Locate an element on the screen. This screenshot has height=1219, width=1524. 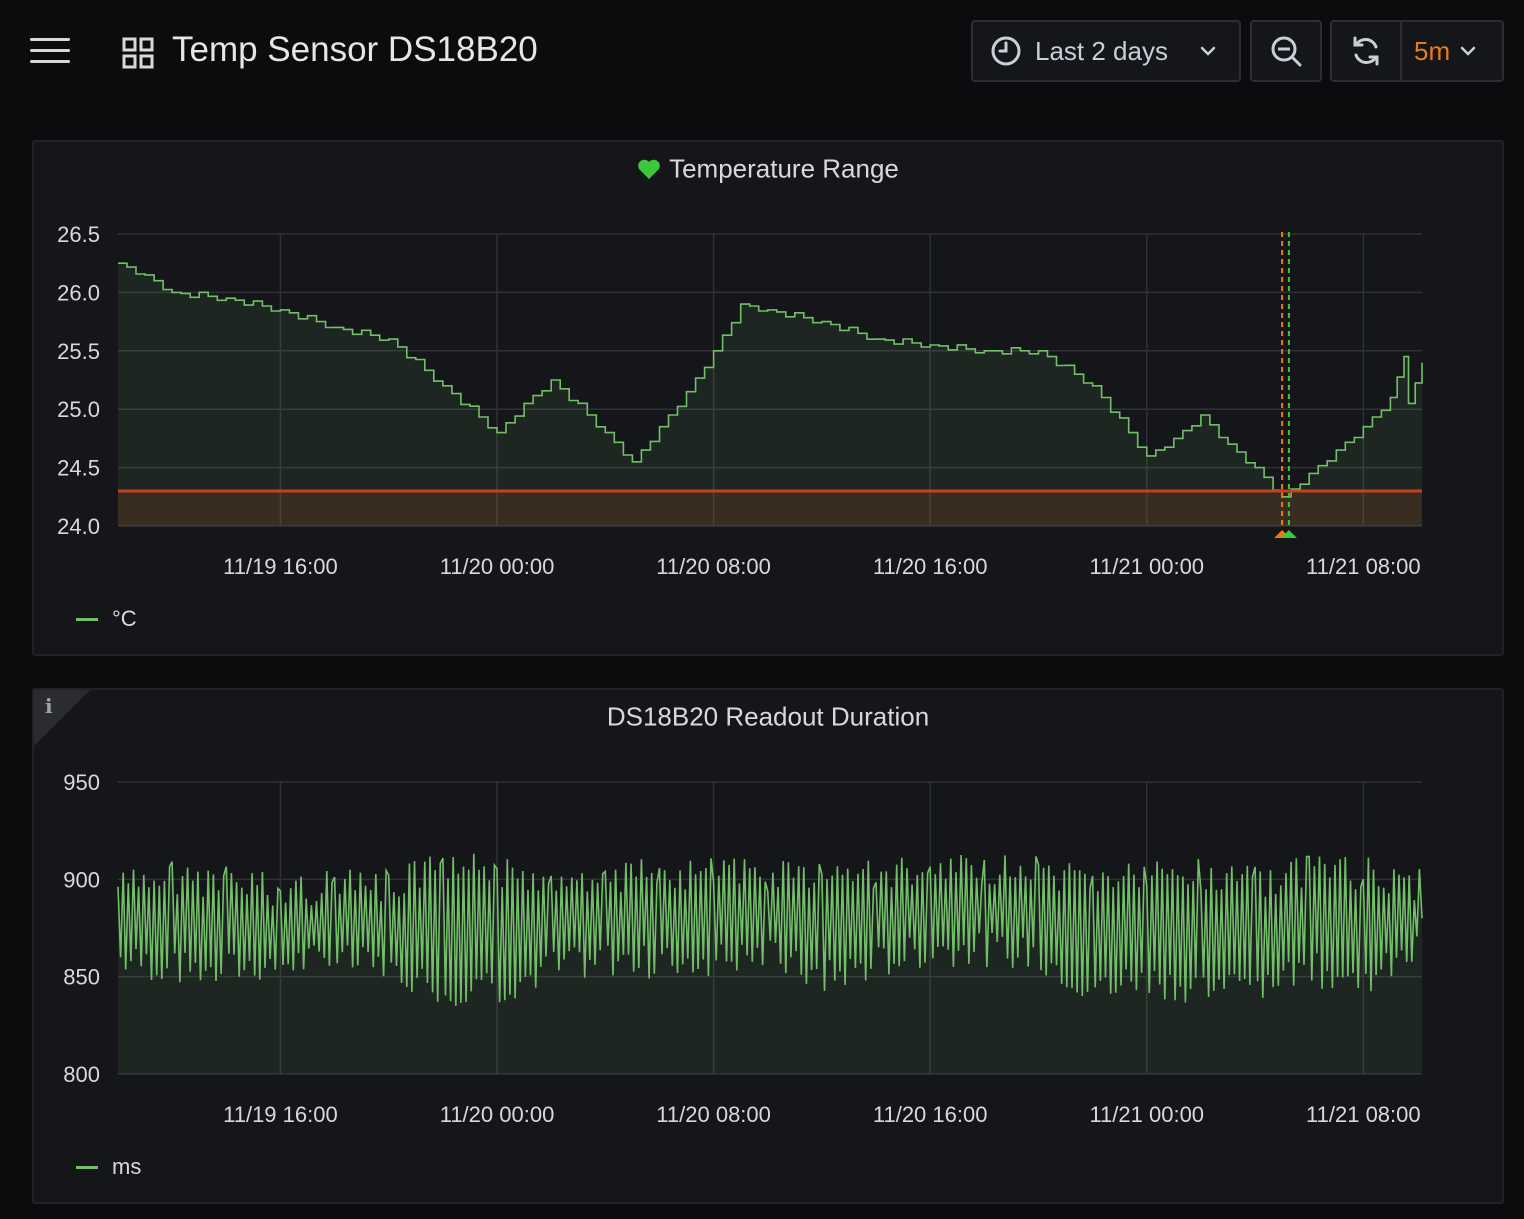
zoom-out-button is located at coordinates (1286, 51).